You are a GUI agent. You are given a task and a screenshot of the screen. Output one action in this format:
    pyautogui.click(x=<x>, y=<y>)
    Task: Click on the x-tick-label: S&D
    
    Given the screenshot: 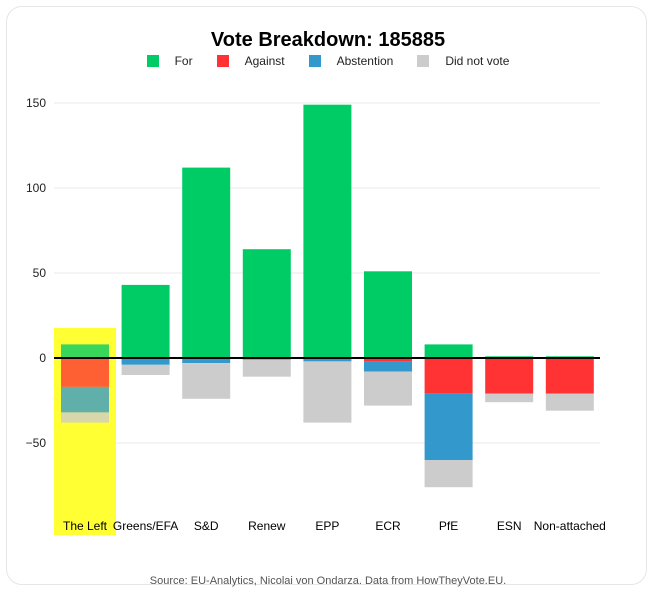 What is the action you would take?
    pyautogui.click(x=206, y=526)
    